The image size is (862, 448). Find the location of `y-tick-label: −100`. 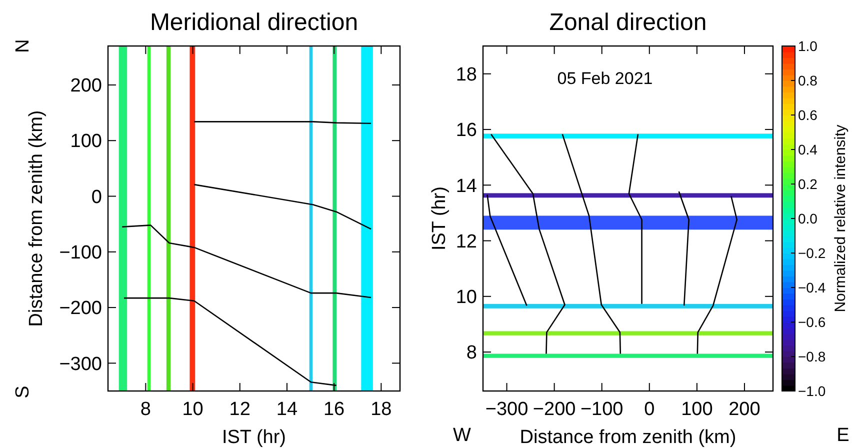

y-tick-label: −100 is located at coordinates (80, 253).